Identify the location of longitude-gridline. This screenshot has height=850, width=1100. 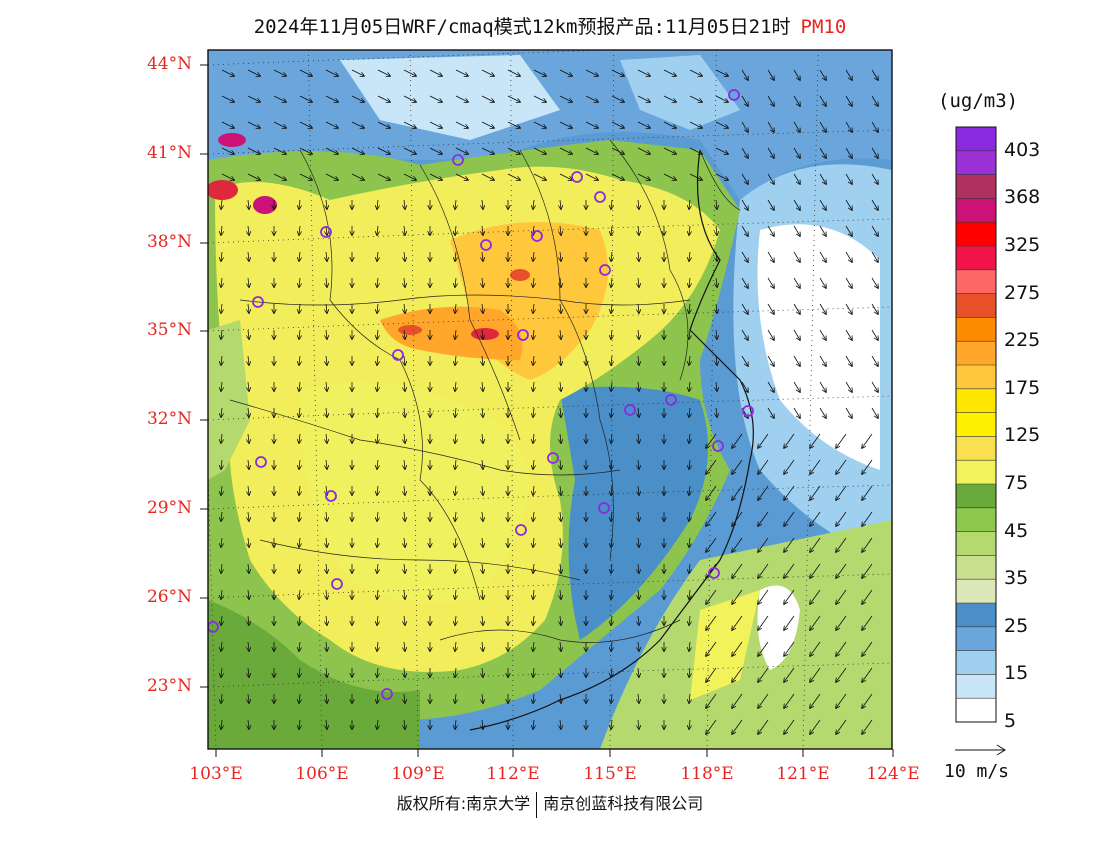
(903, 399).